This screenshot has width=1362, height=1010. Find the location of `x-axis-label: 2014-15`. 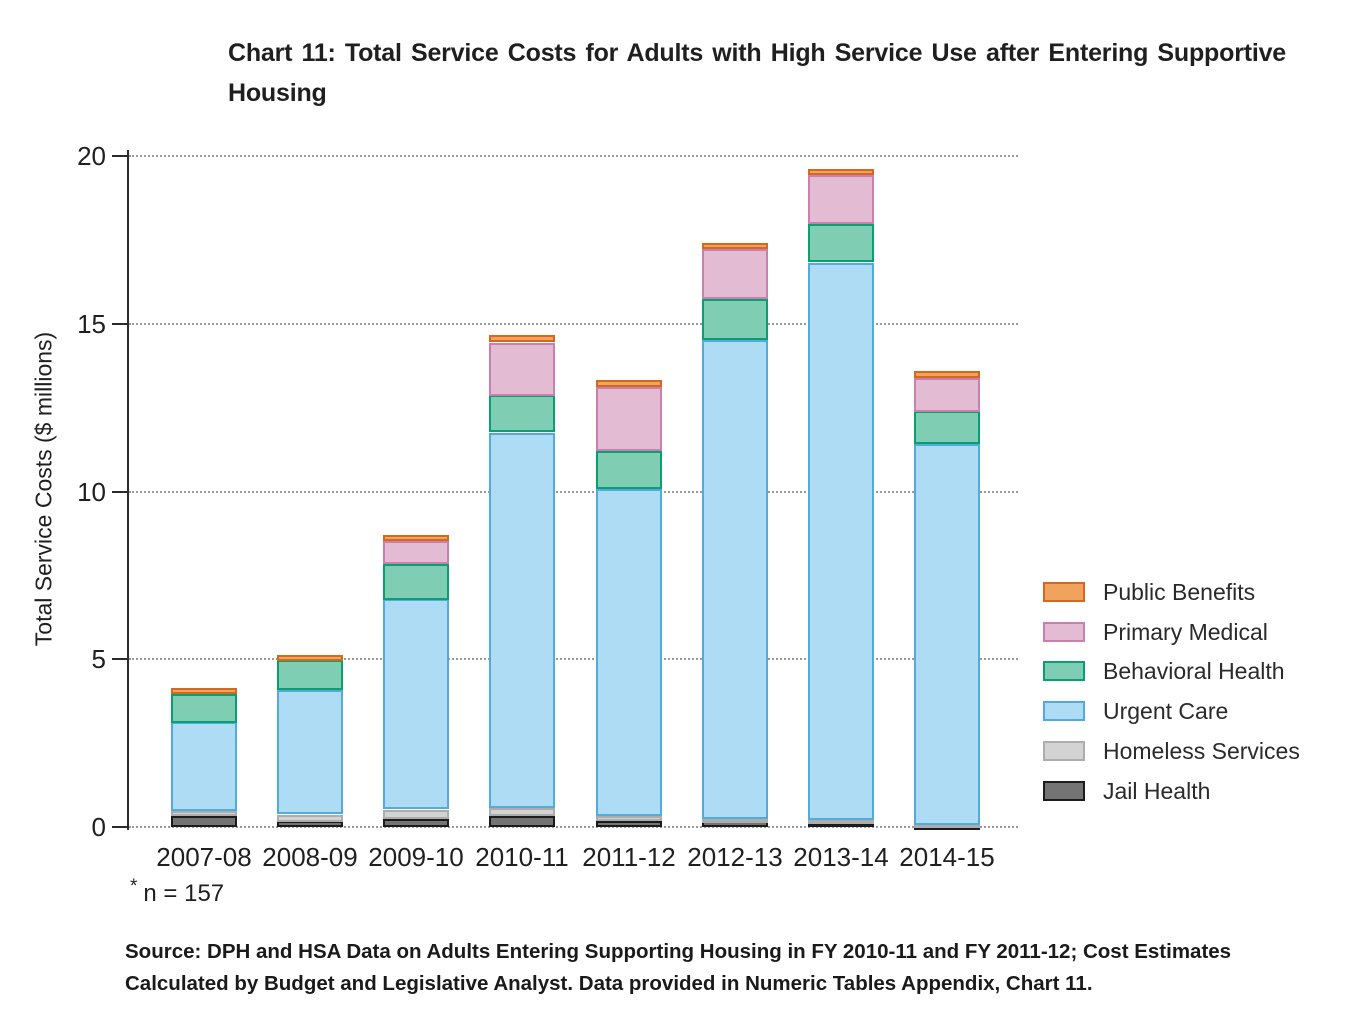

x-axis-label: 2014-15 is located at coordinates (947, 857).